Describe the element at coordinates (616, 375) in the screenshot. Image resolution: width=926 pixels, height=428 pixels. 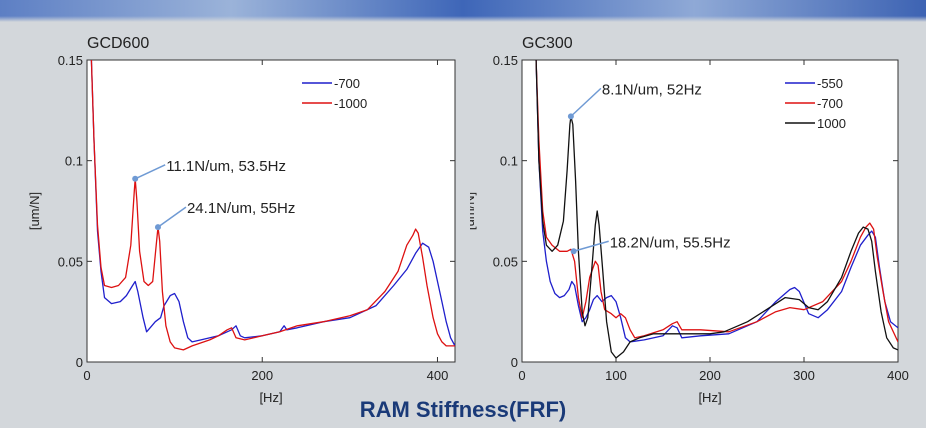
I see `x-tick-label: 100` at that location.